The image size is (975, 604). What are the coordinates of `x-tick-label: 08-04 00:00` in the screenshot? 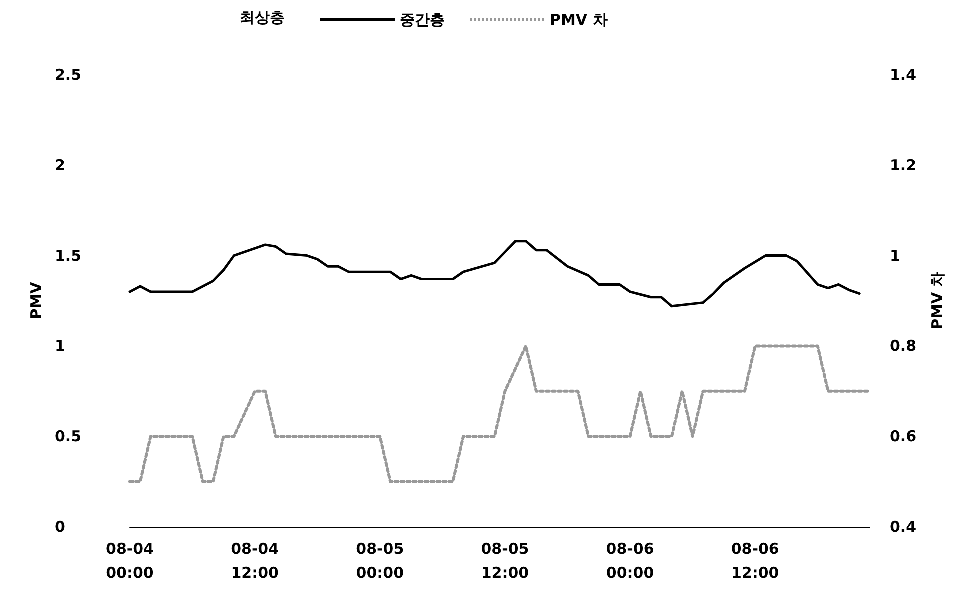 It's located at (130, 561).